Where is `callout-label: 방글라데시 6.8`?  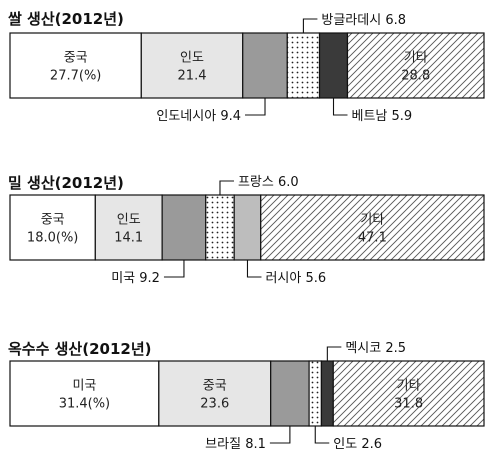 callout-label: 방글라데시 6.8 is located at coordinates (363, 20).